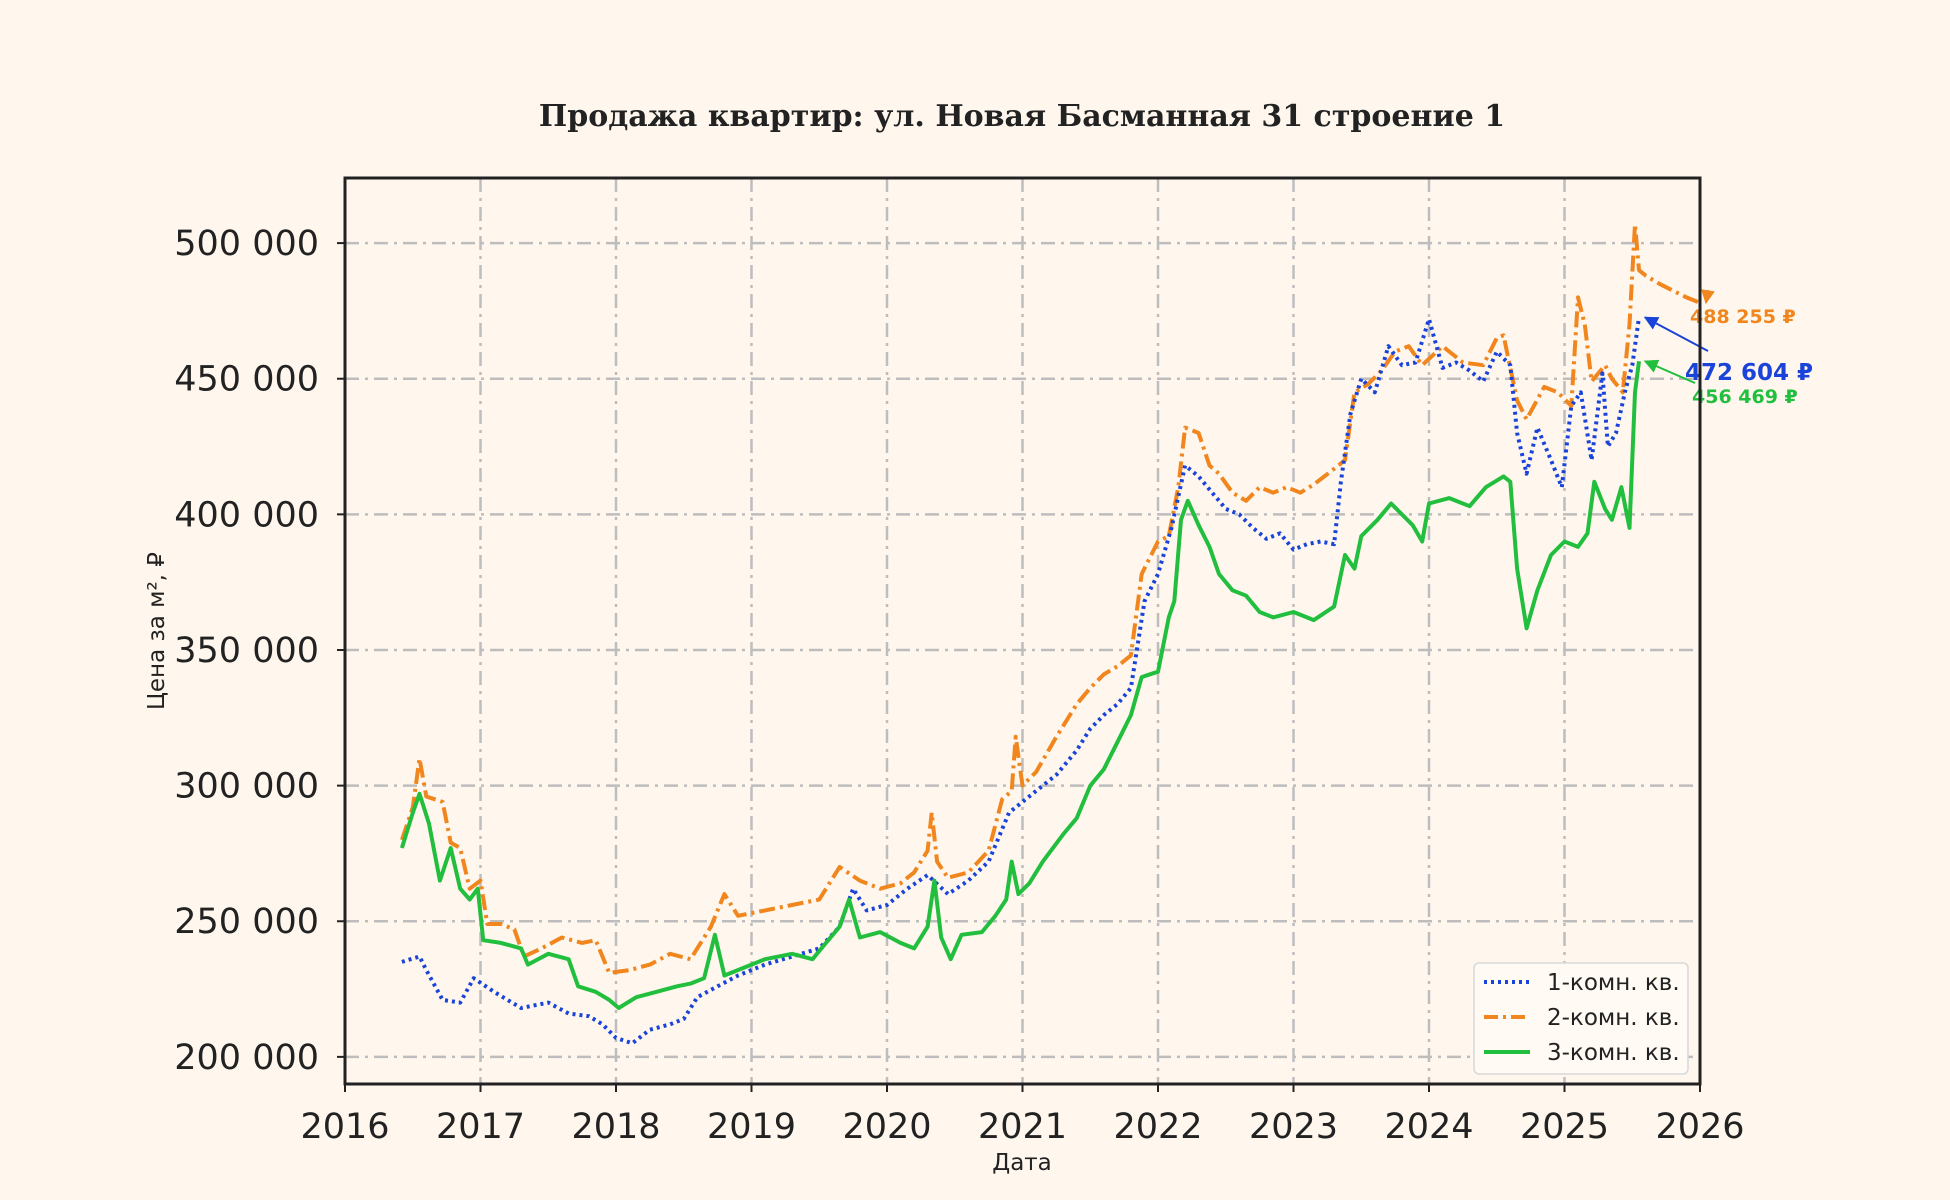  Describe the element at coordinates (344, 1127) in the screenshot. I see `x-tick-label: 2016` at that location.